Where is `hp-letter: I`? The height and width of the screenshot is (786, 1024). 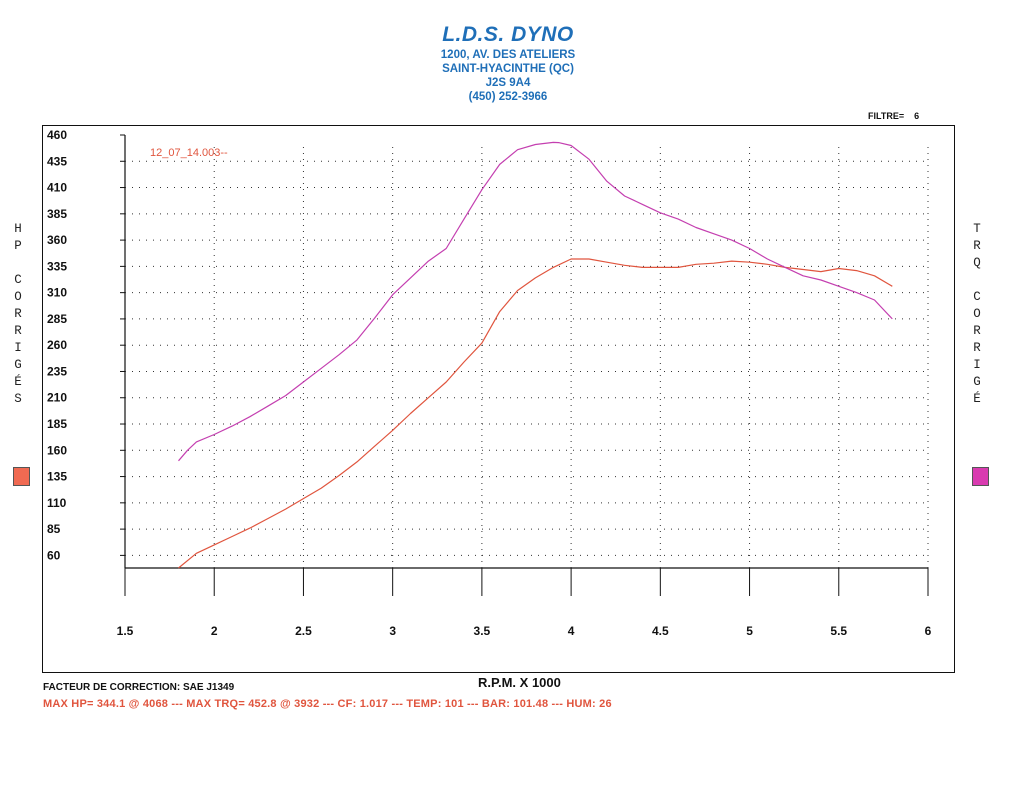 hp-letter: I is located at coordinates (18, 348).